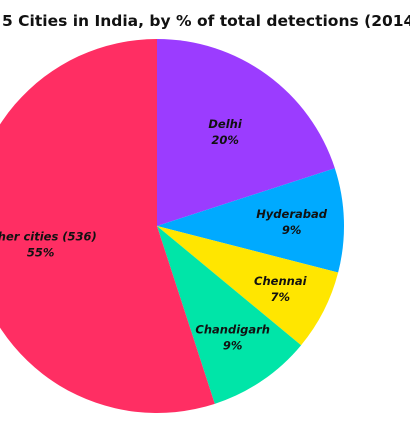  Describe the element at coordinates (48, 236) in the screenshot. I see `slice-label: other cities (536)` at that location.